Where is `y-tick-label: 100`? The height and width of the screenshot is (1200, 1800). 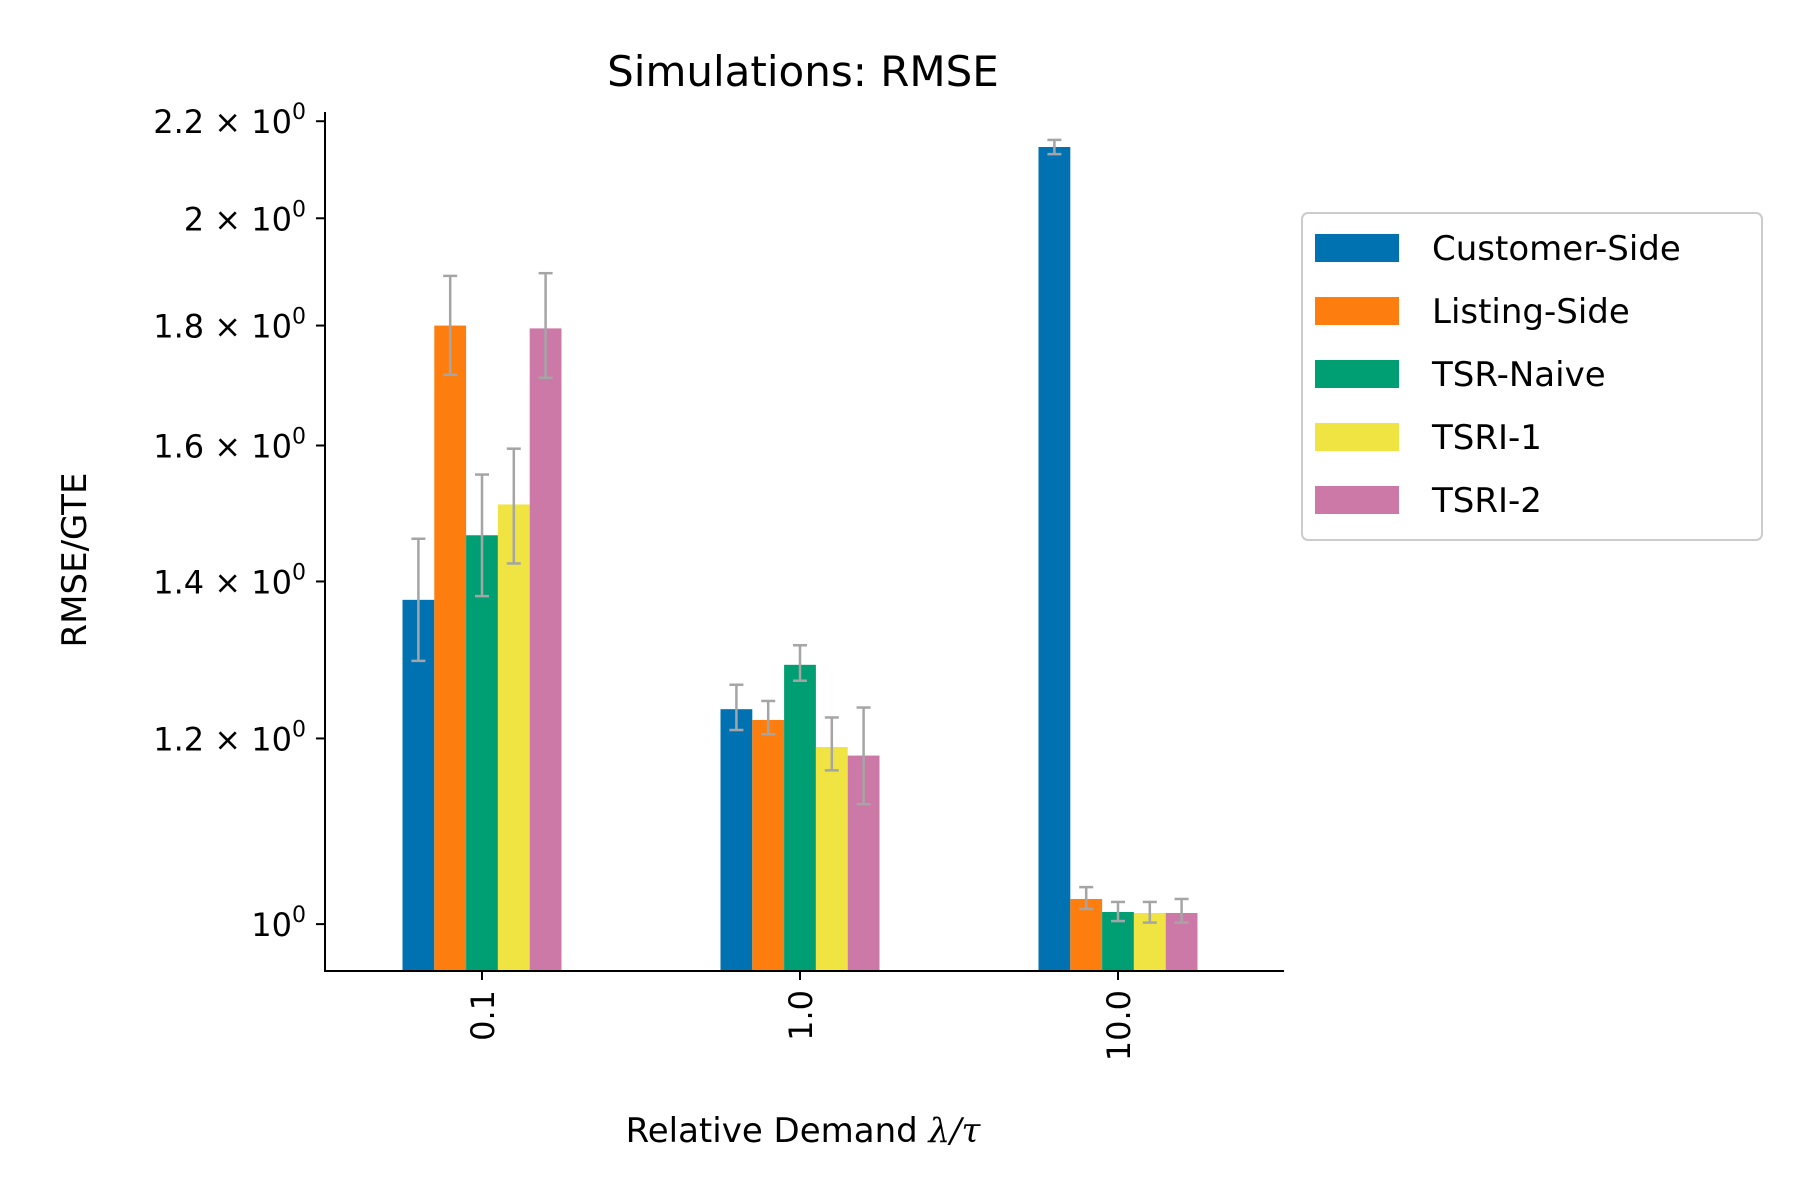
y-tick-label: 100 is located at coordinates (278, 923).